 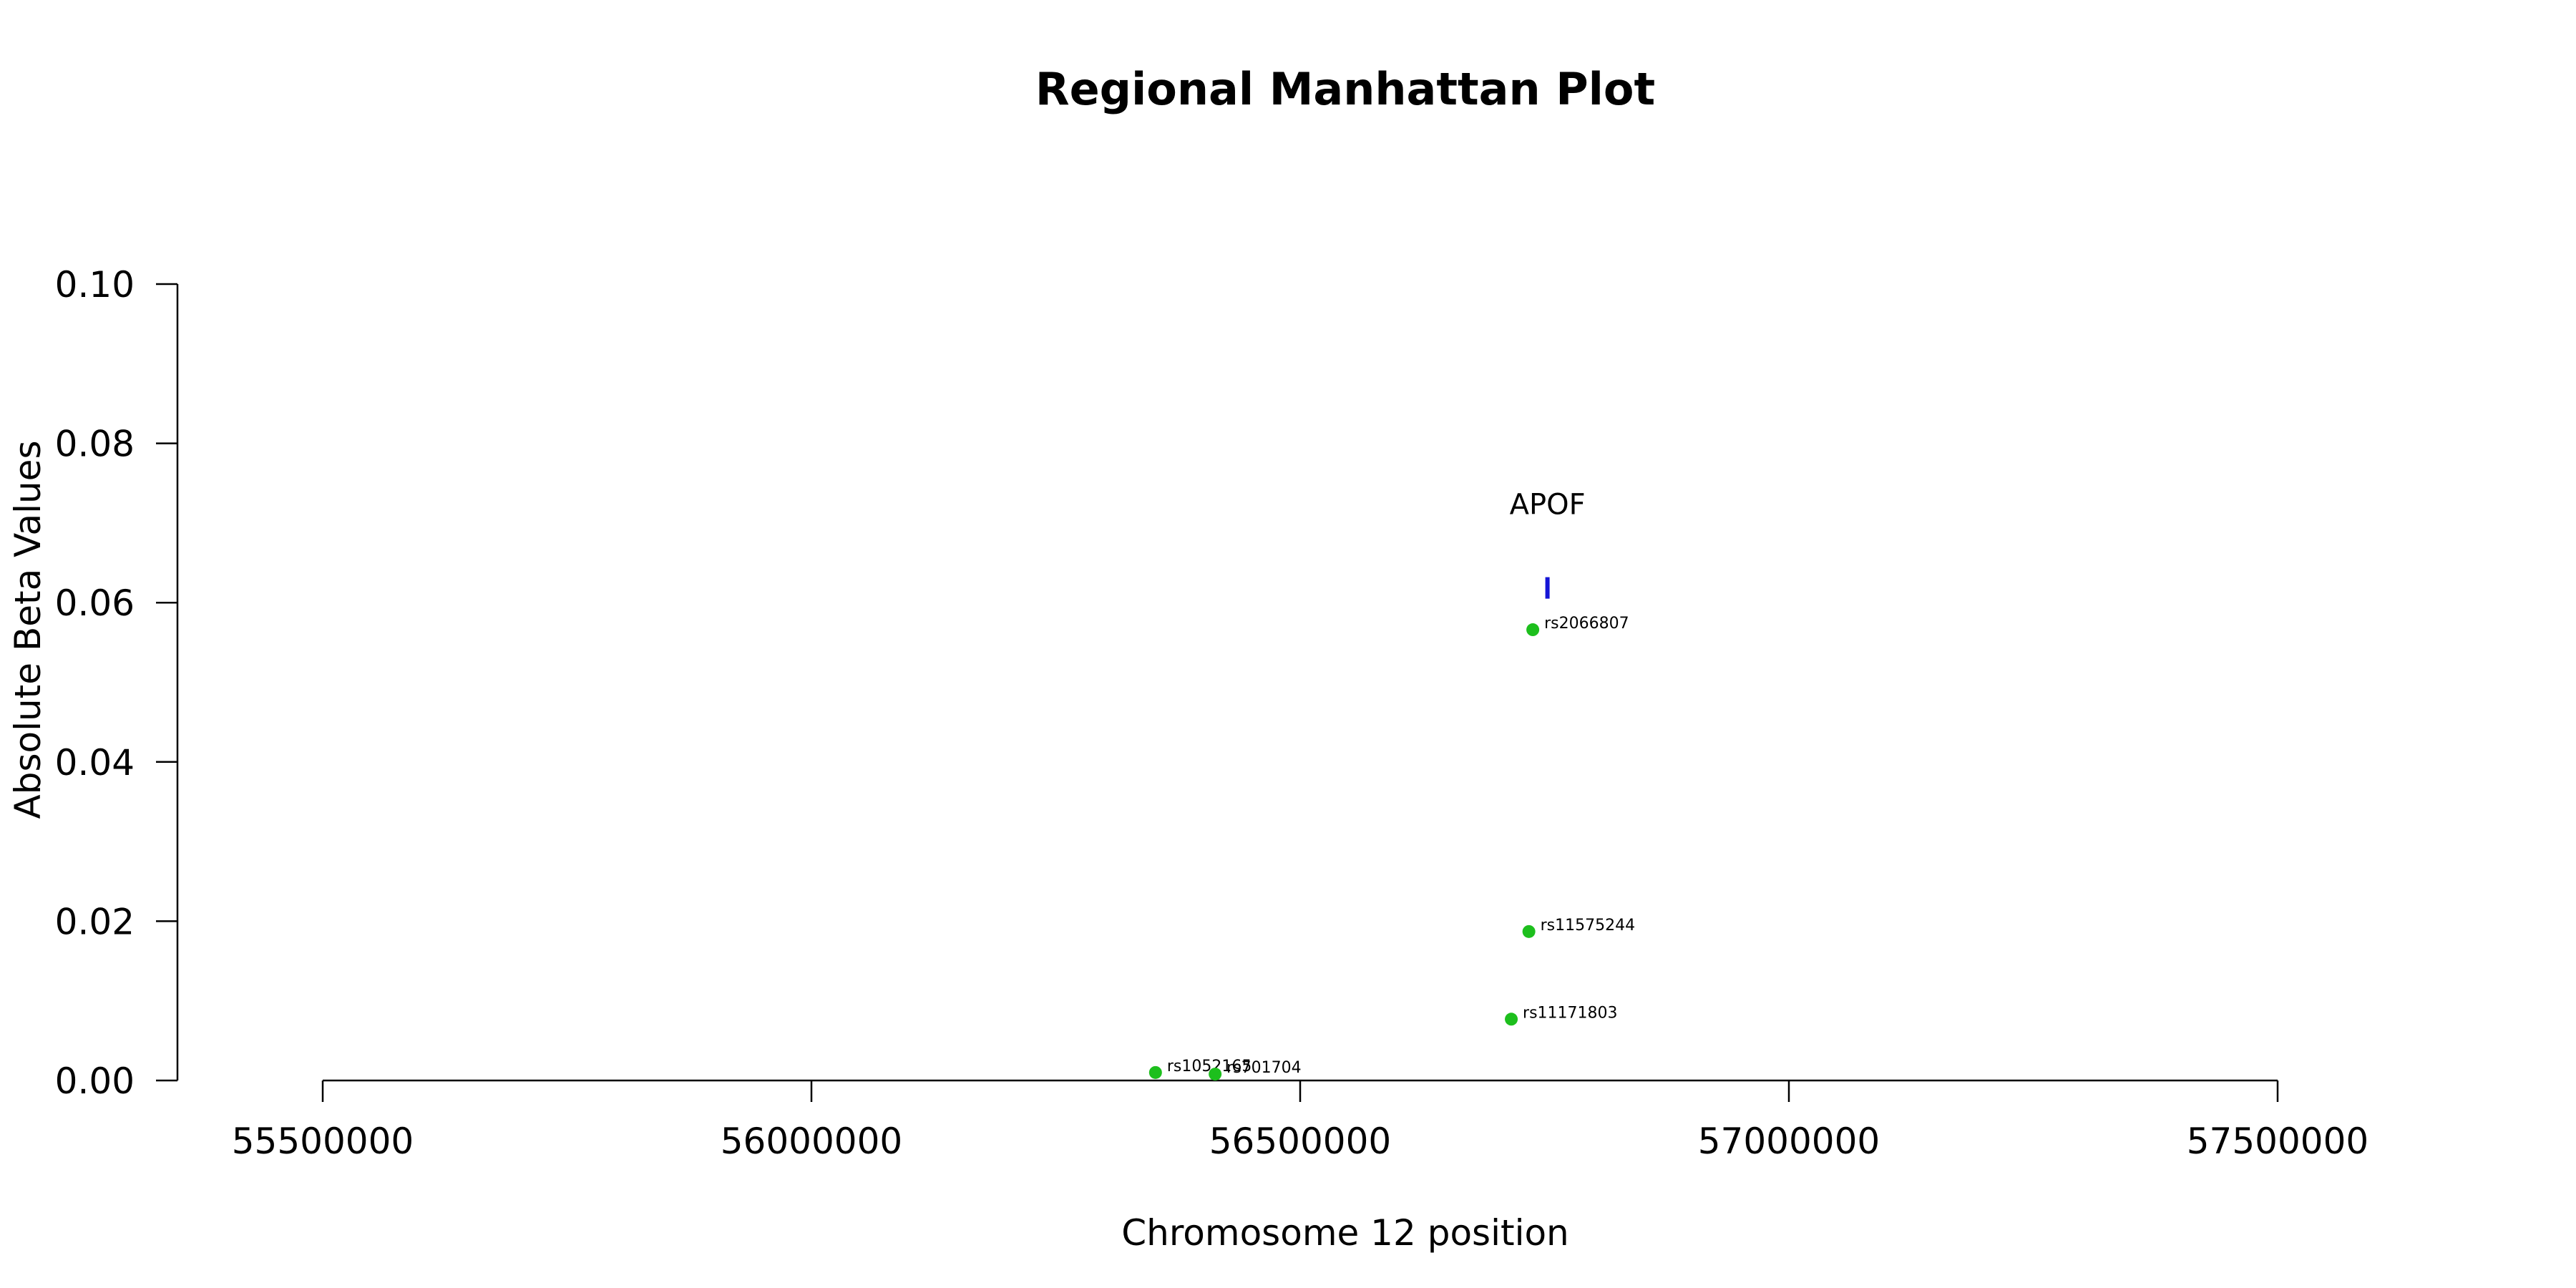 I want to click on x-tick-label: 57000000, so click(x=1789, y=1141).